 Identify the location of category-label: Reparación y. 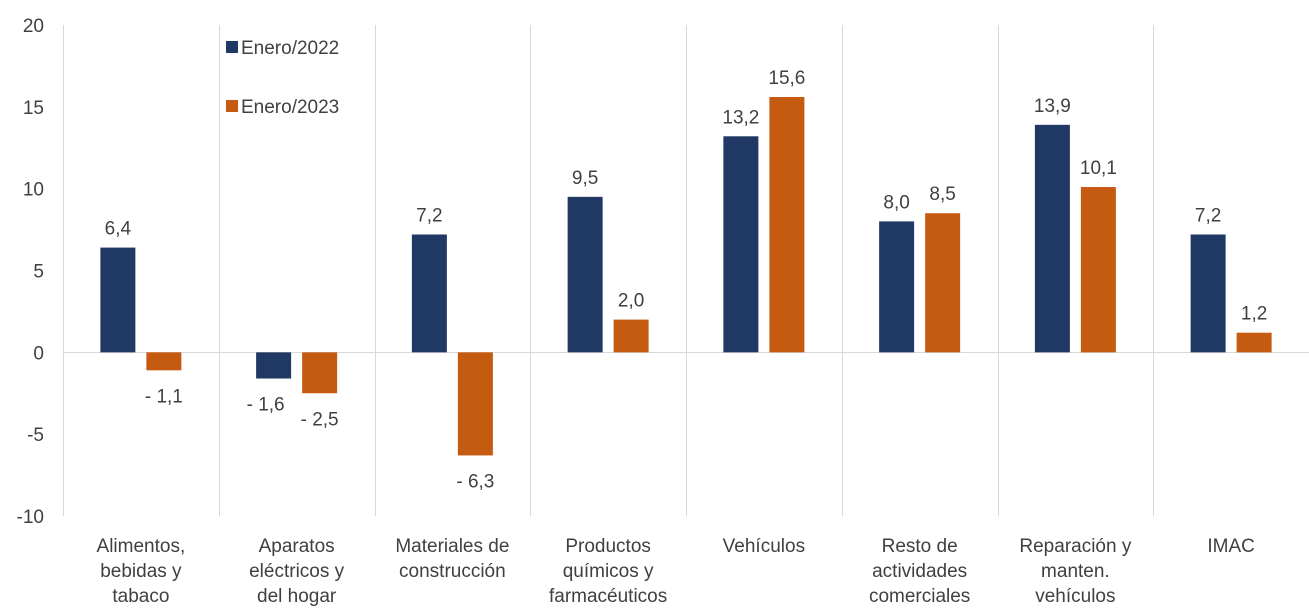
(1075, 546).